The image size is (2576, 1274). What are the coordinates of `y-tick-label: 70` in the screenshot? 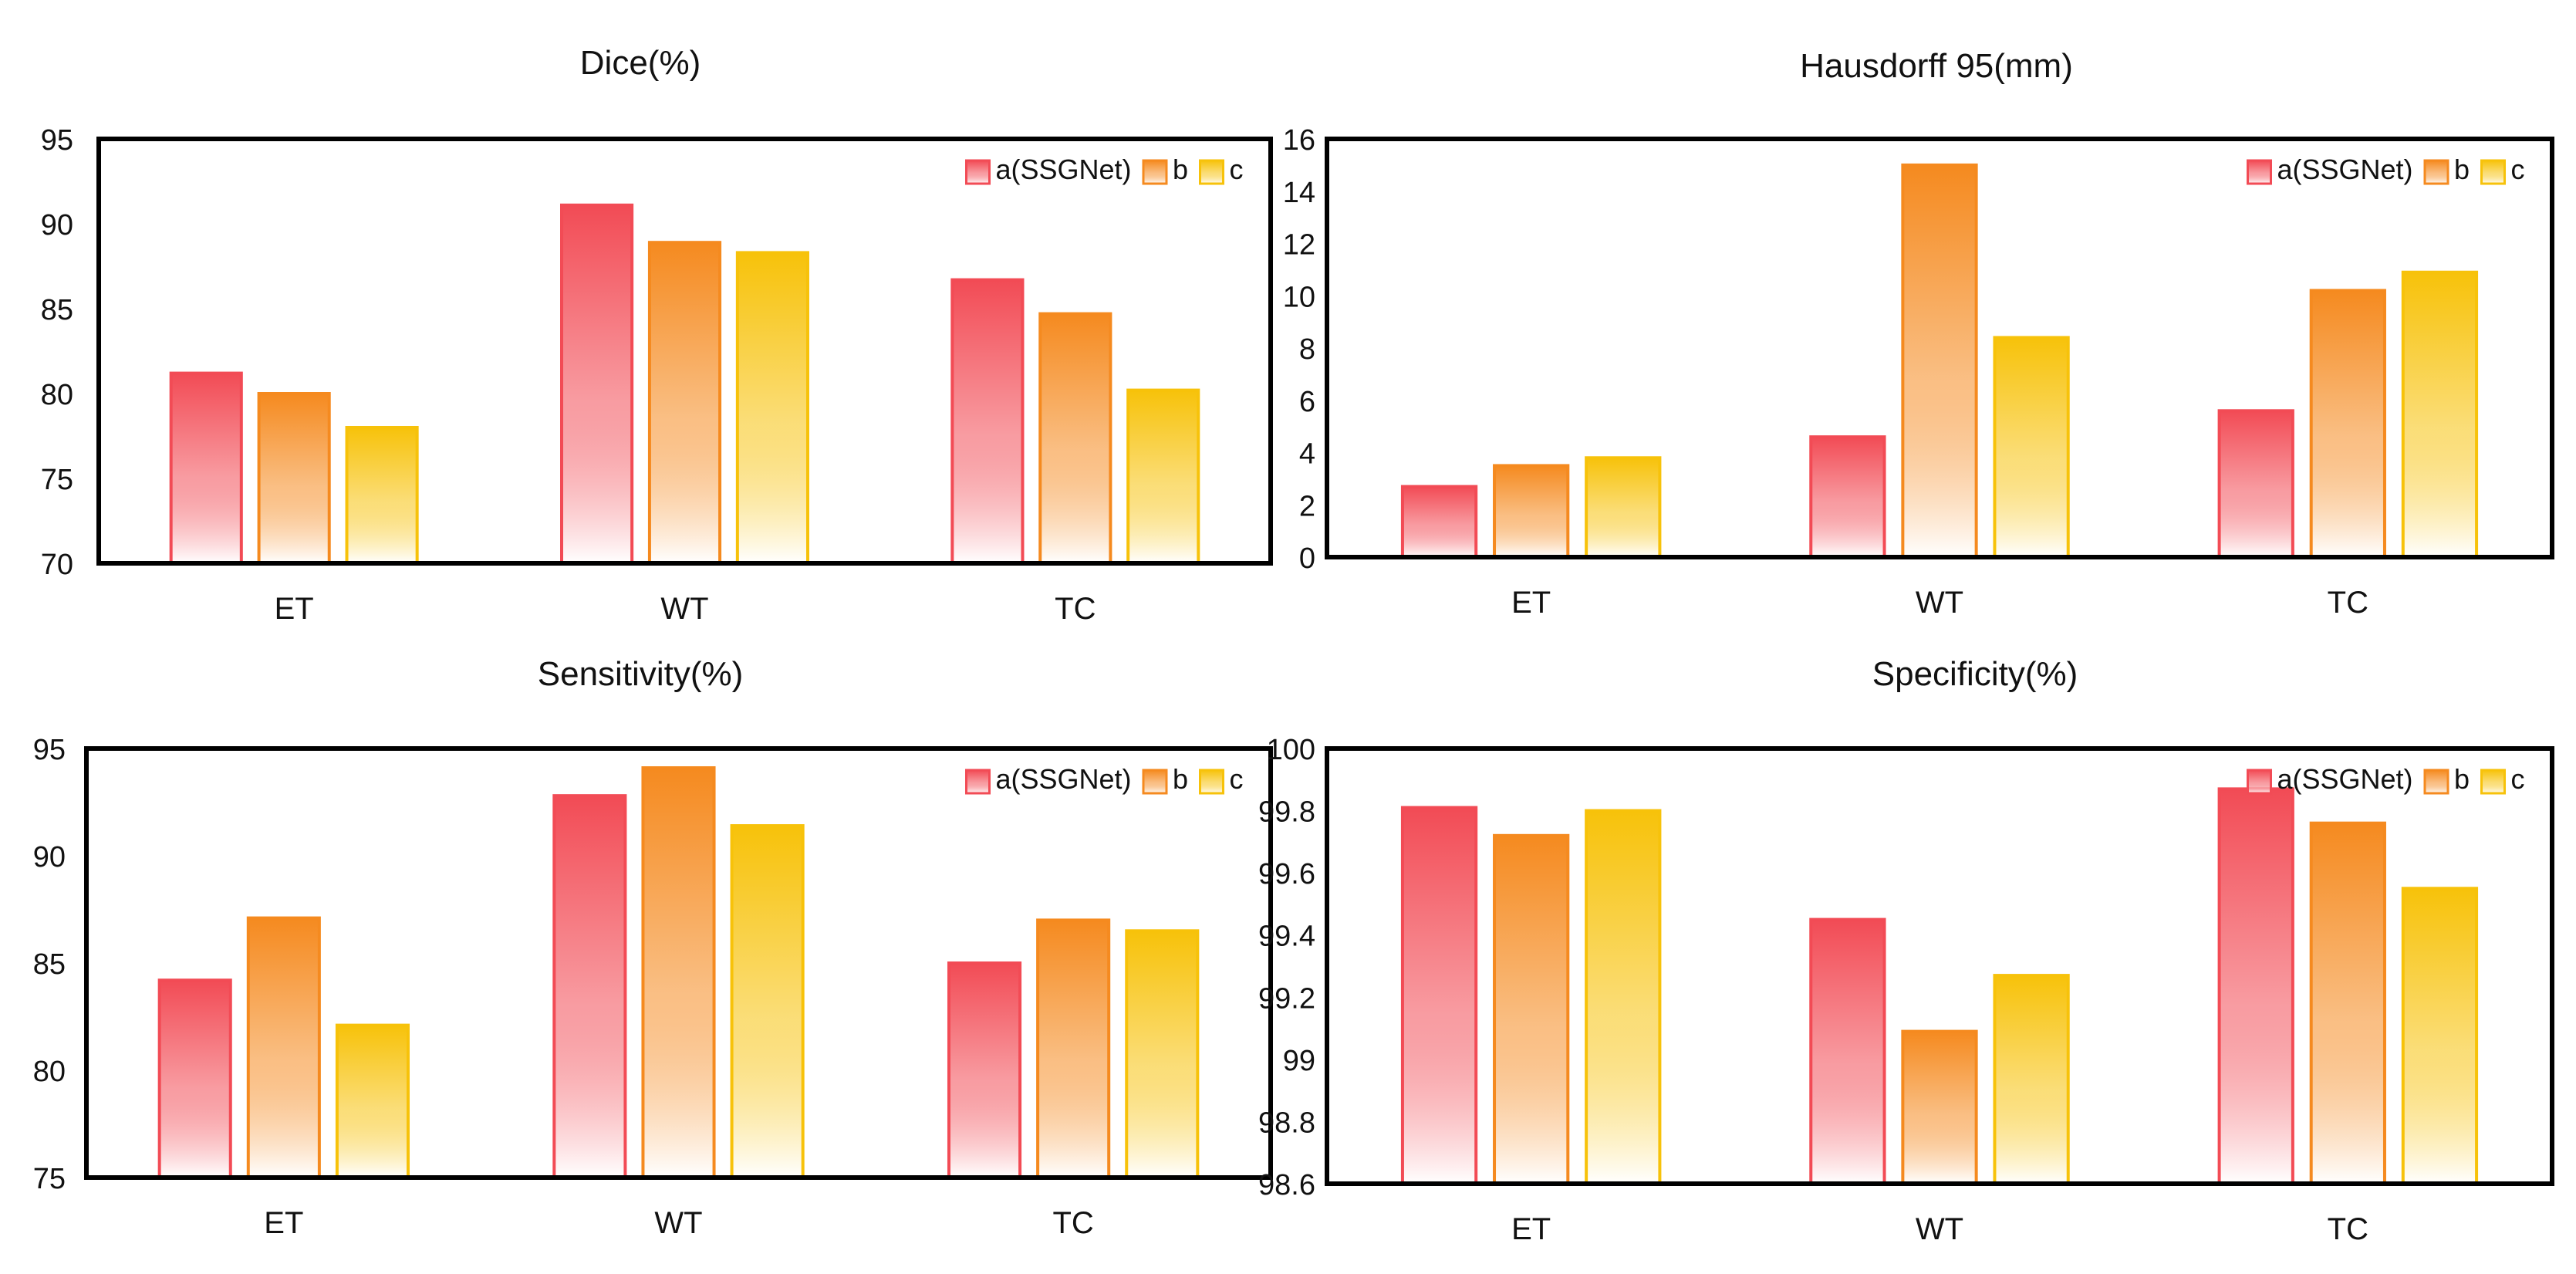 It's located at (57, 565).